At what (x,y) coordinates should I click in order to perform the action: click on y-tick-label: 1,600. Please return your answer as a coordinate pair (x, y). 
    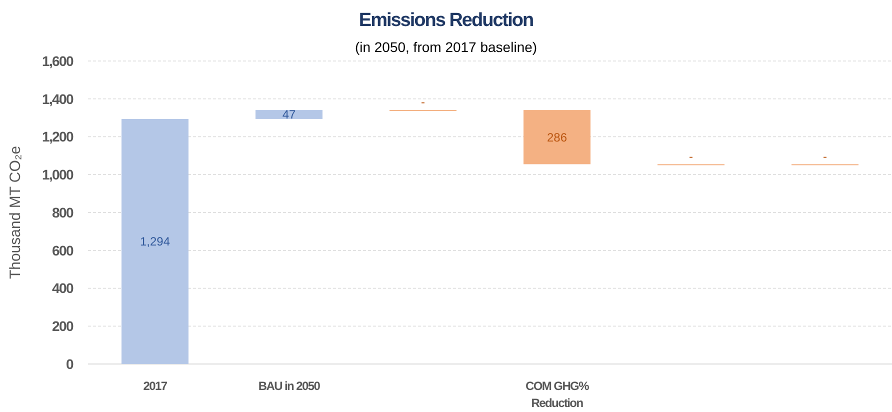
    Looking at the image, I should click on (58, 60).